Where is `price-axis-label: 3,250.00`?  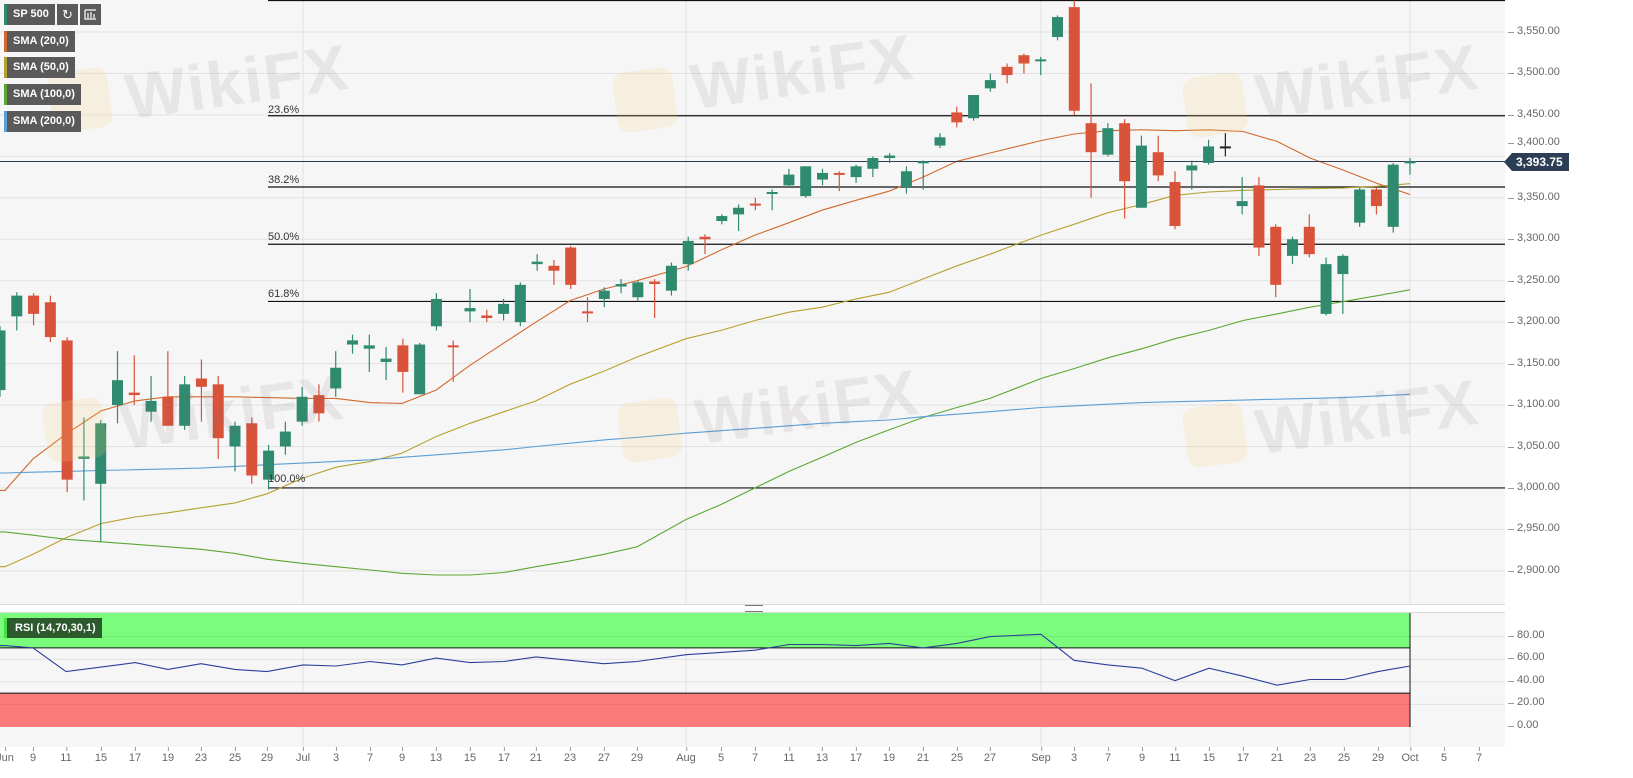 price-axis-label: 3,250.00 is located at coordinates (1534, 279).